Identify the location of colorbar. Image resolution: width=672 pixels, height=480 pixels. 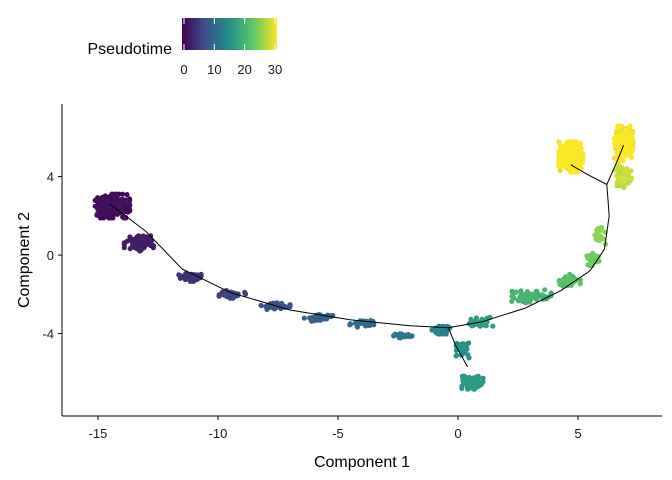
(229, 34).